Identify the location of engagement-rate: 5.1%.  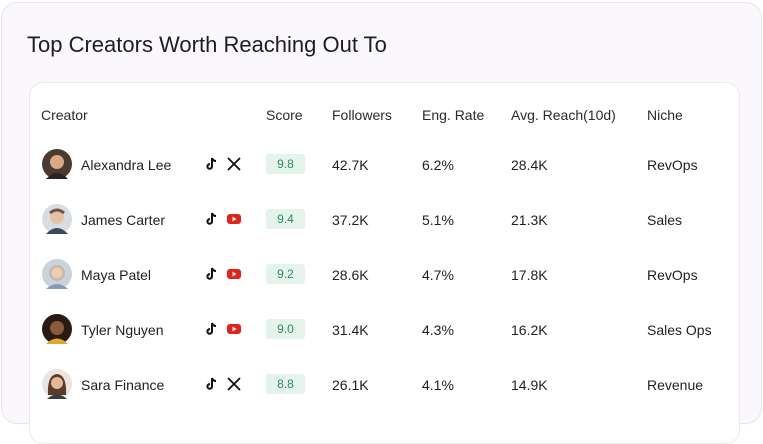
(438, 220).